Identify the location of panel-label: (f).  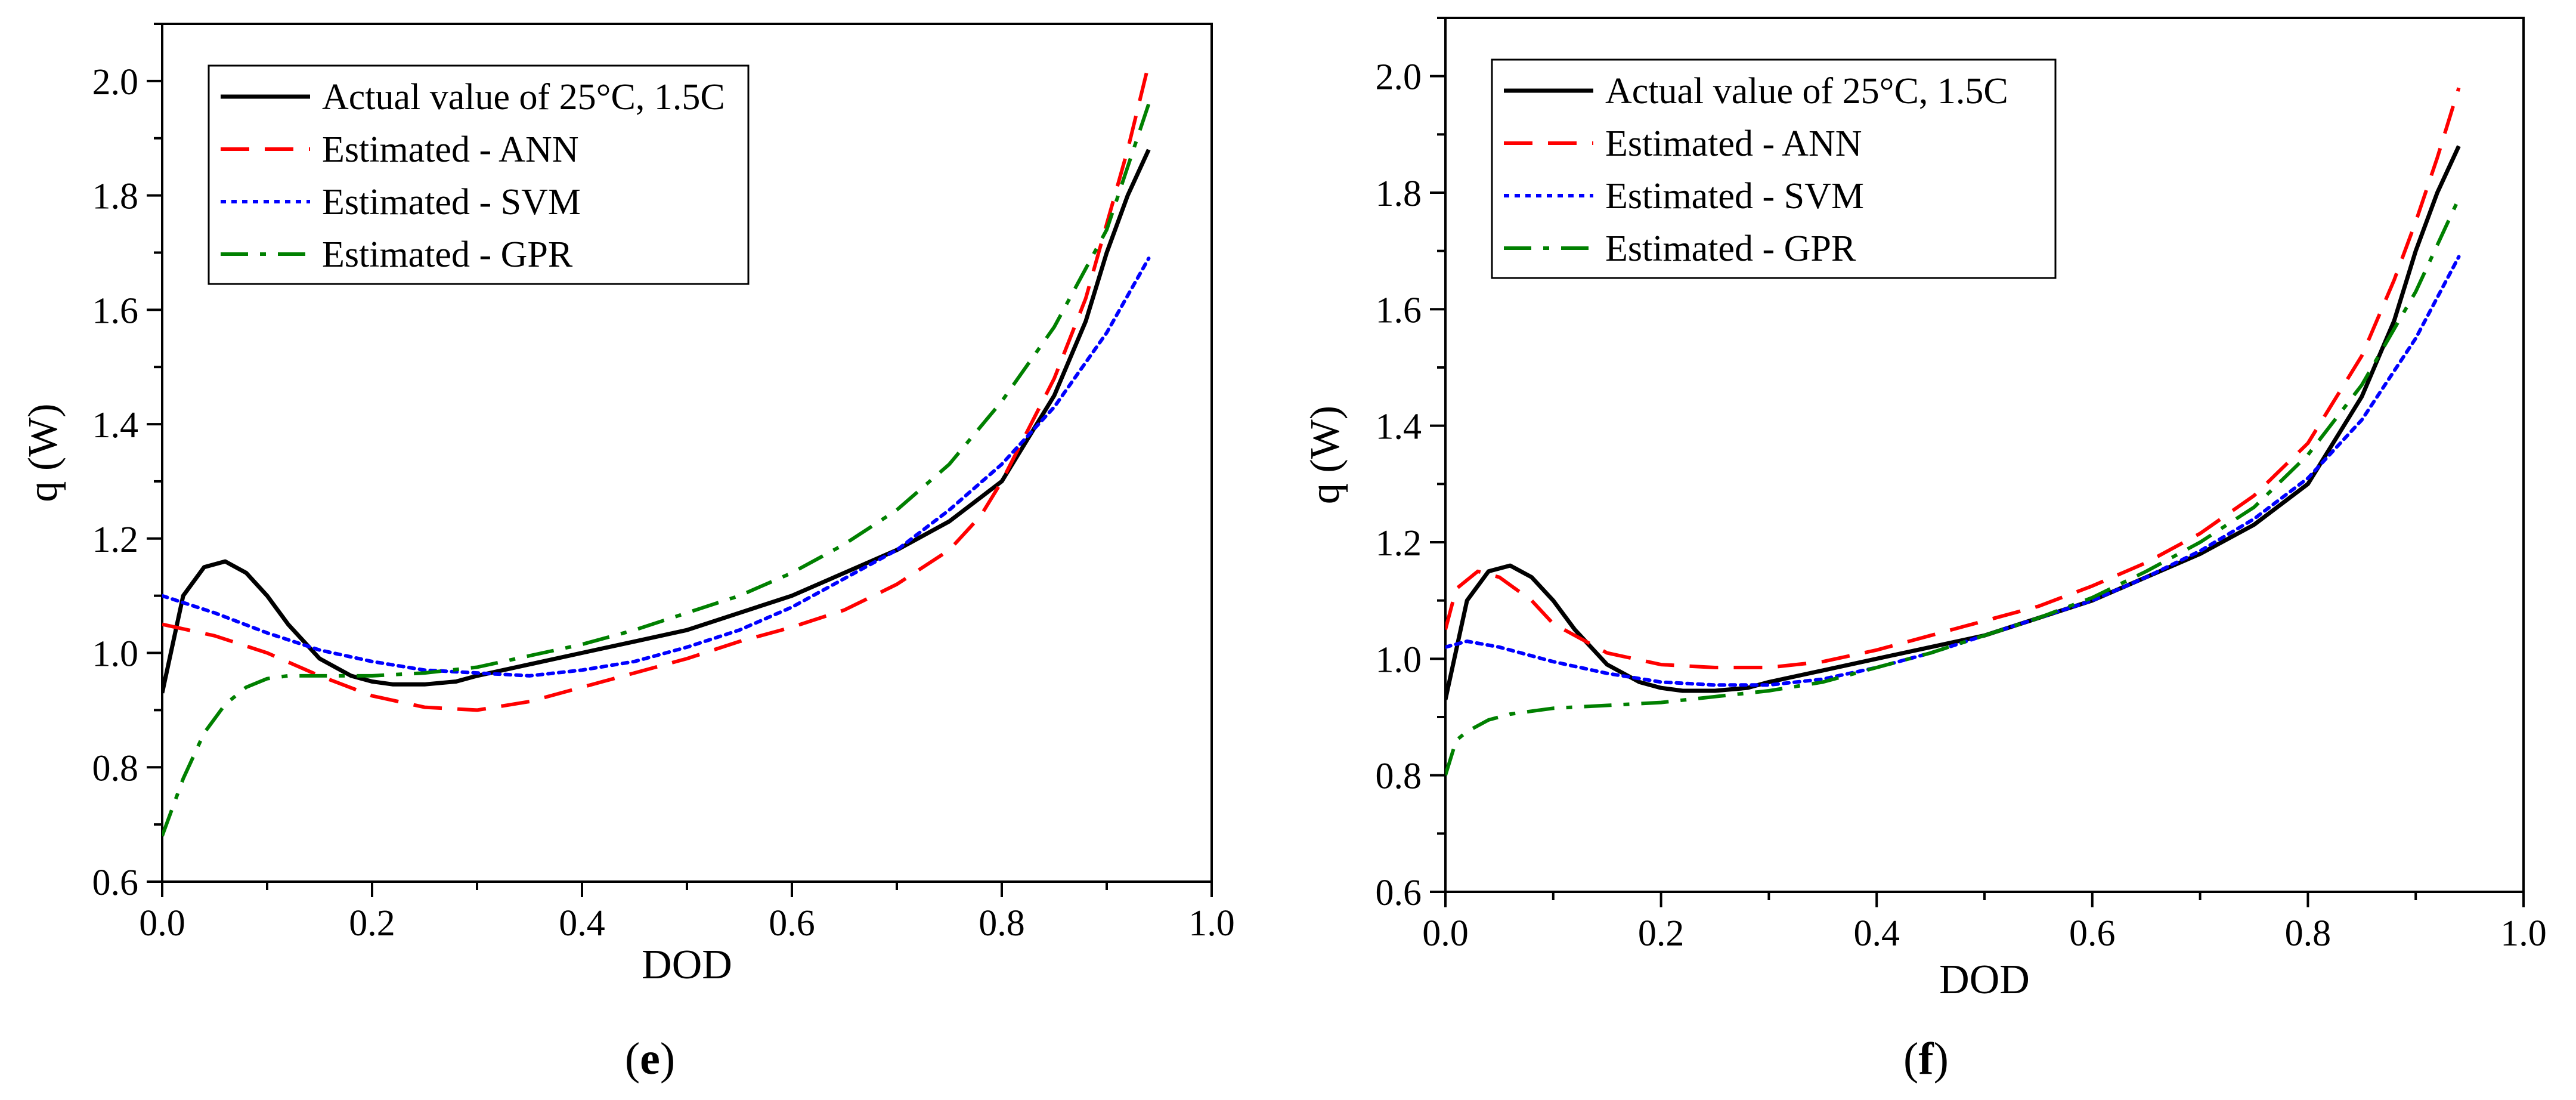
(1926, 1059).